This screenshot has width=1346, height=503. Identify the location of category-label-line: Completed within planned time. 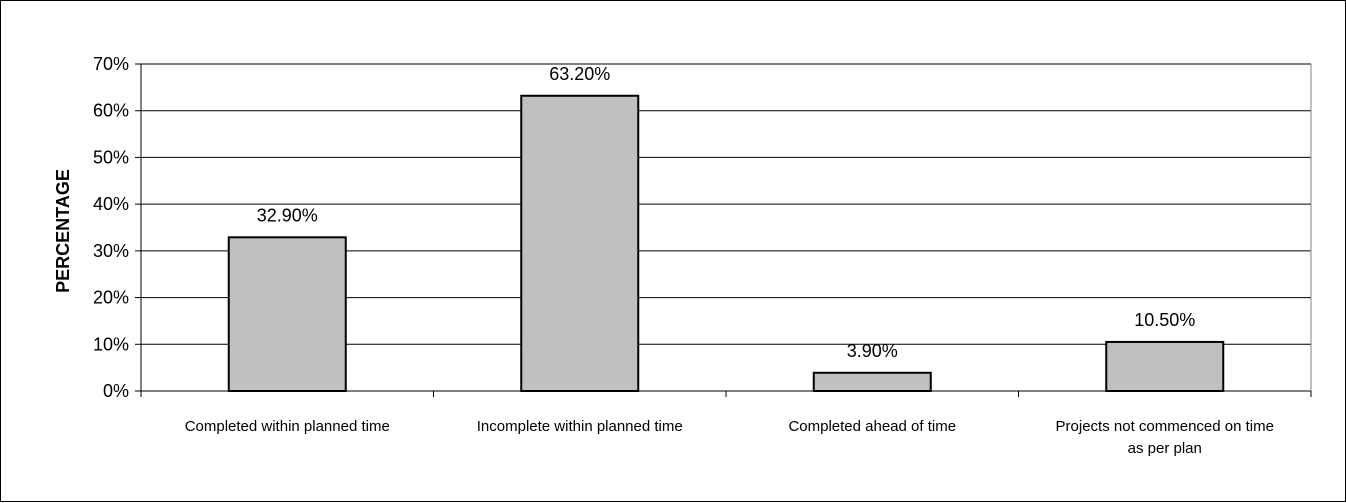
(287, 426).